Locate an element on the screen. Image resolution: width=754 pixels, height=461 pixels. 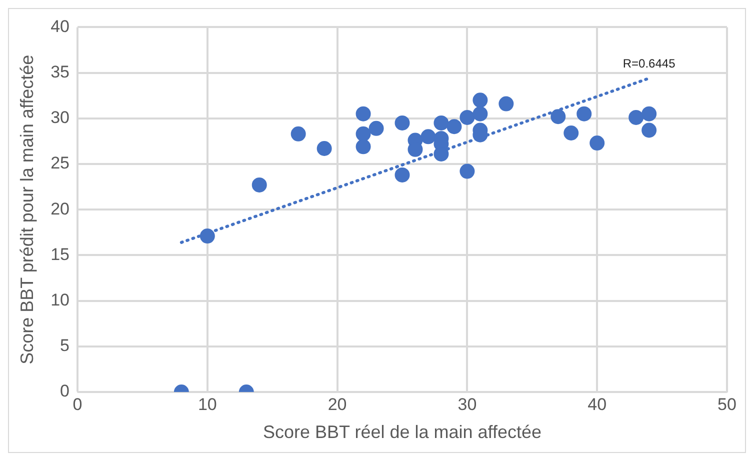
y-tick-label: 20 is located at coordinates (60, 208).